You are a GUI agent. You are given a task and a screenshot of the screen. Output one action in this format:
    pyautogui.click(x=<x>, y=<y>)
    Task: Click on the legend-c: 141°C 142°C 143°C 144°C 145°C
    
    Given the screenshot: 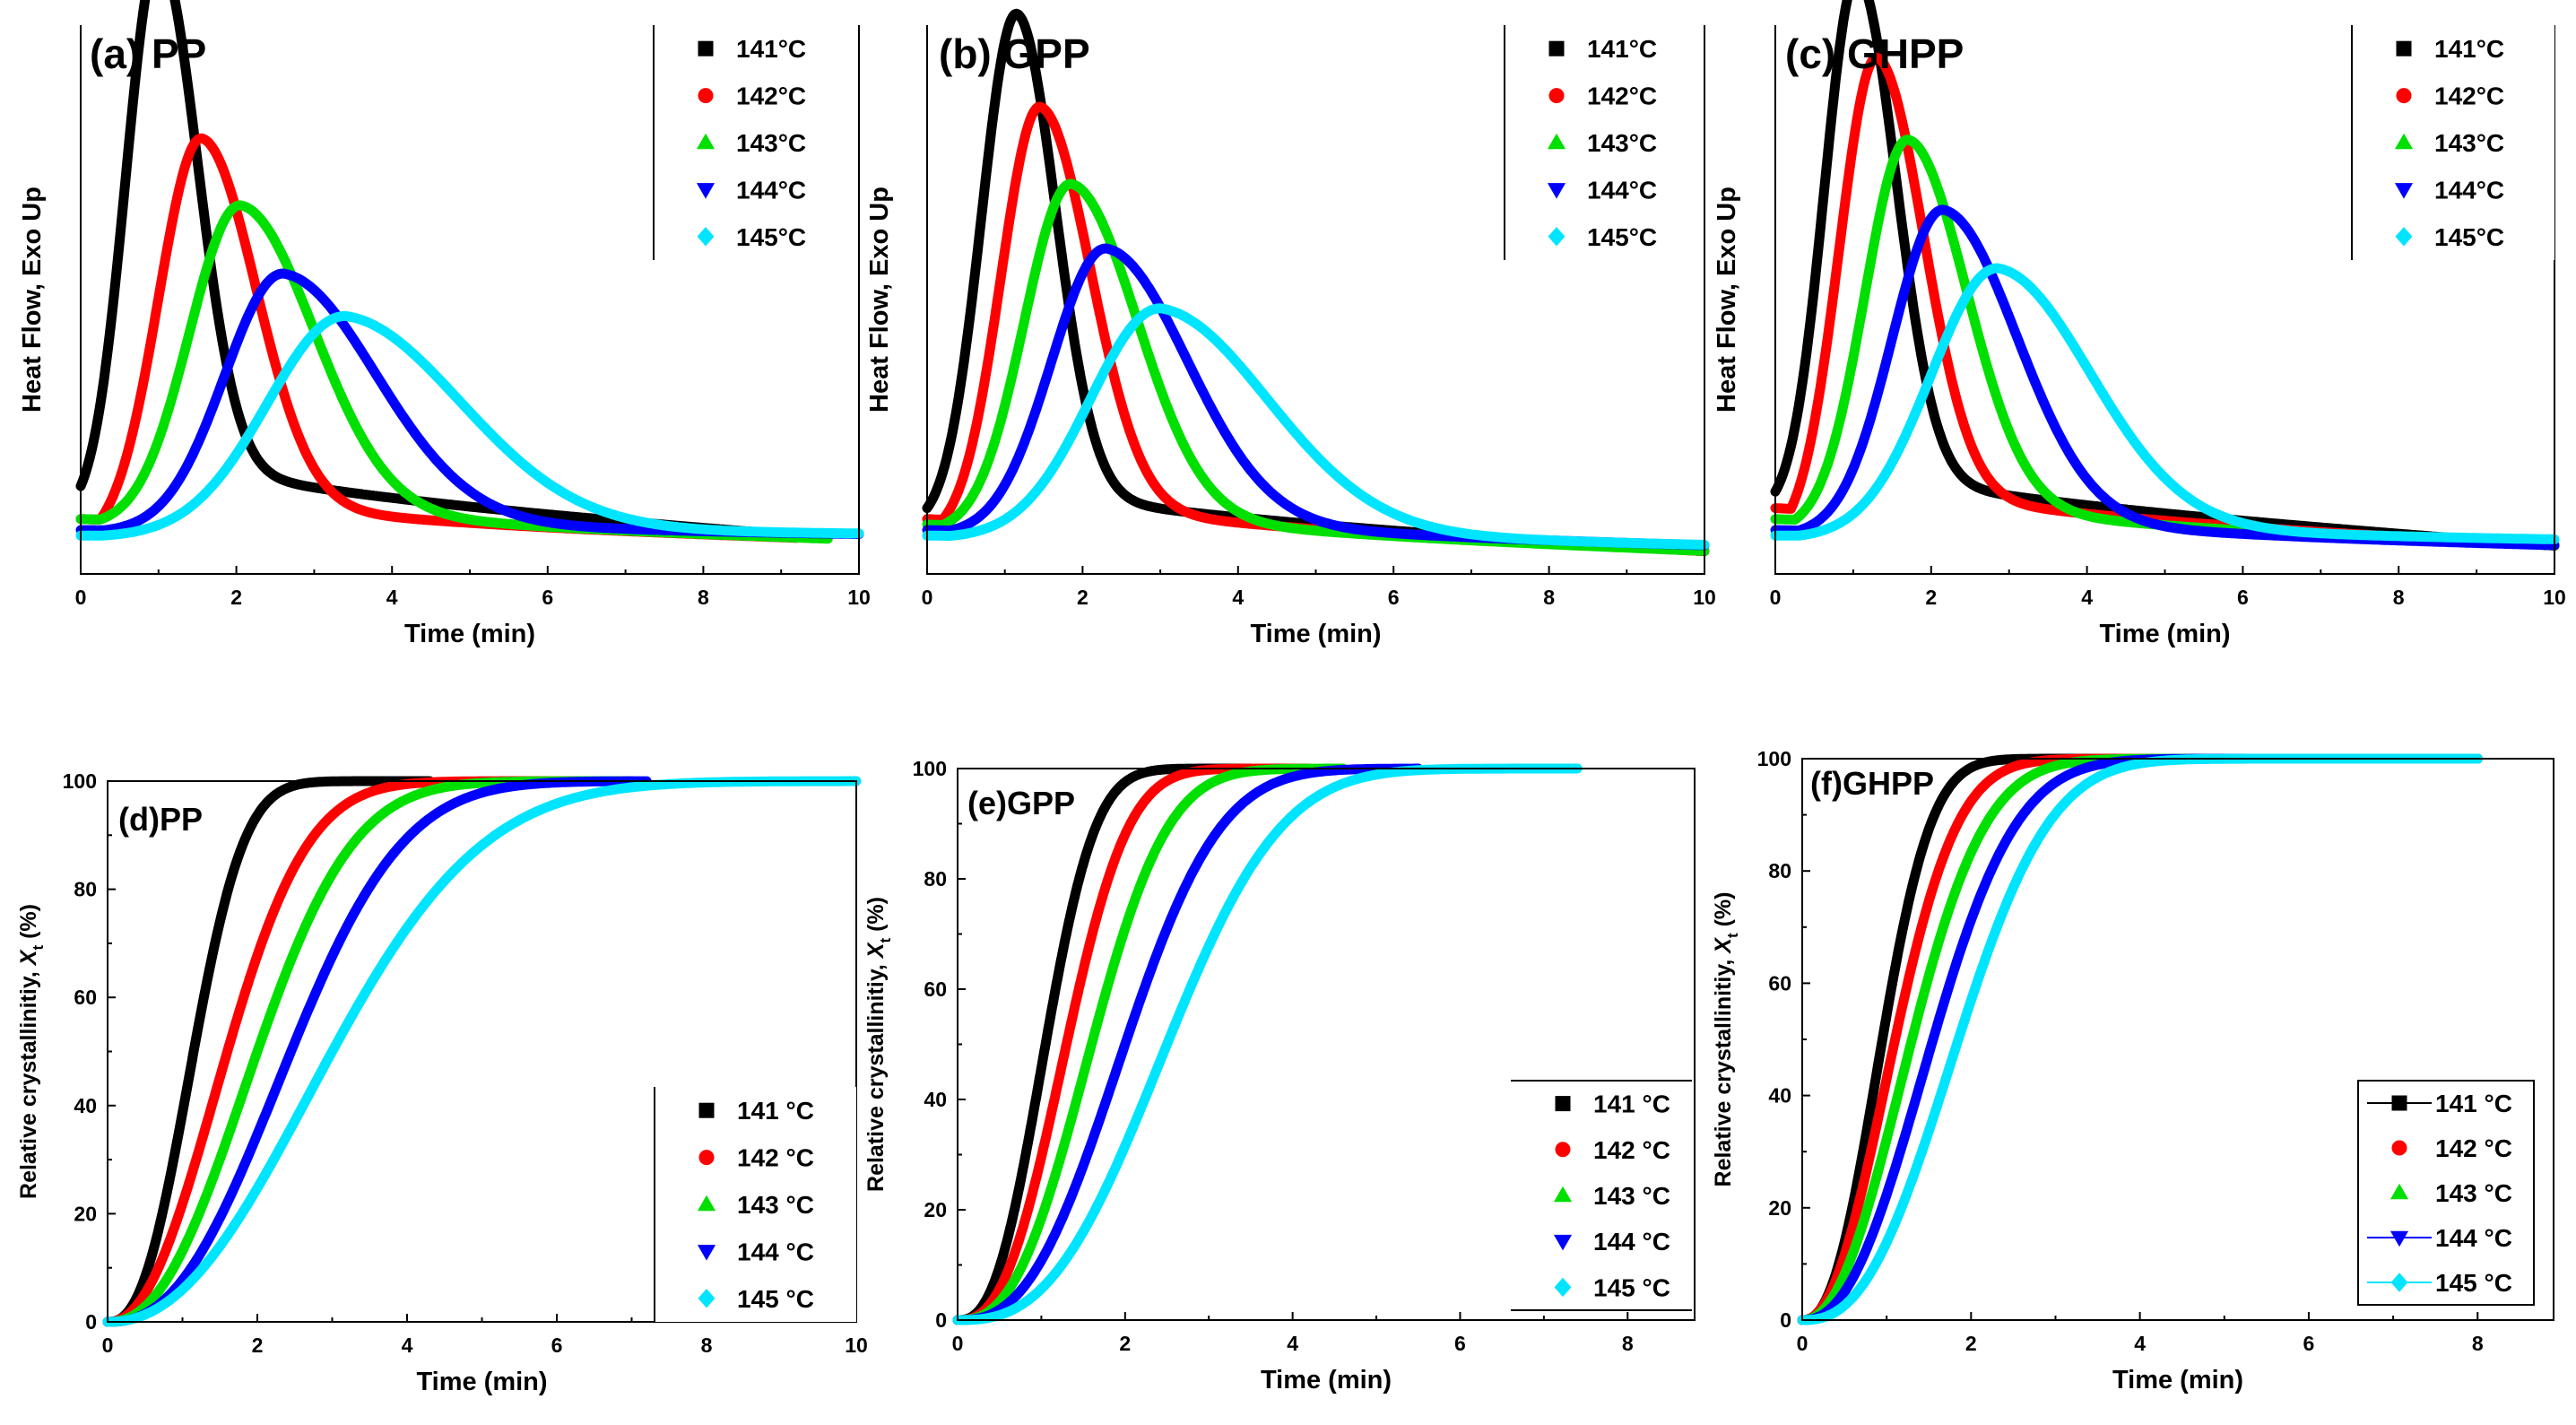 What is the action you would take?
    pyautogui.click(x=2452, y=142)
    